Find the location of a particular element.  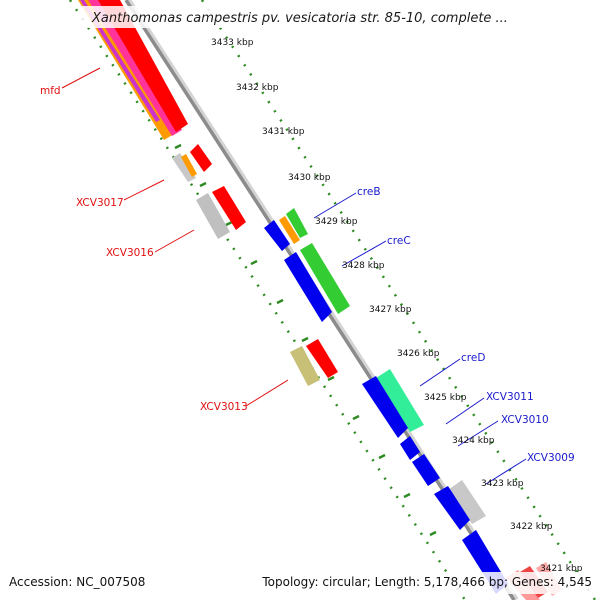

gene-label-xcv3011: XCV3011 is located at coordinates (510, 397).